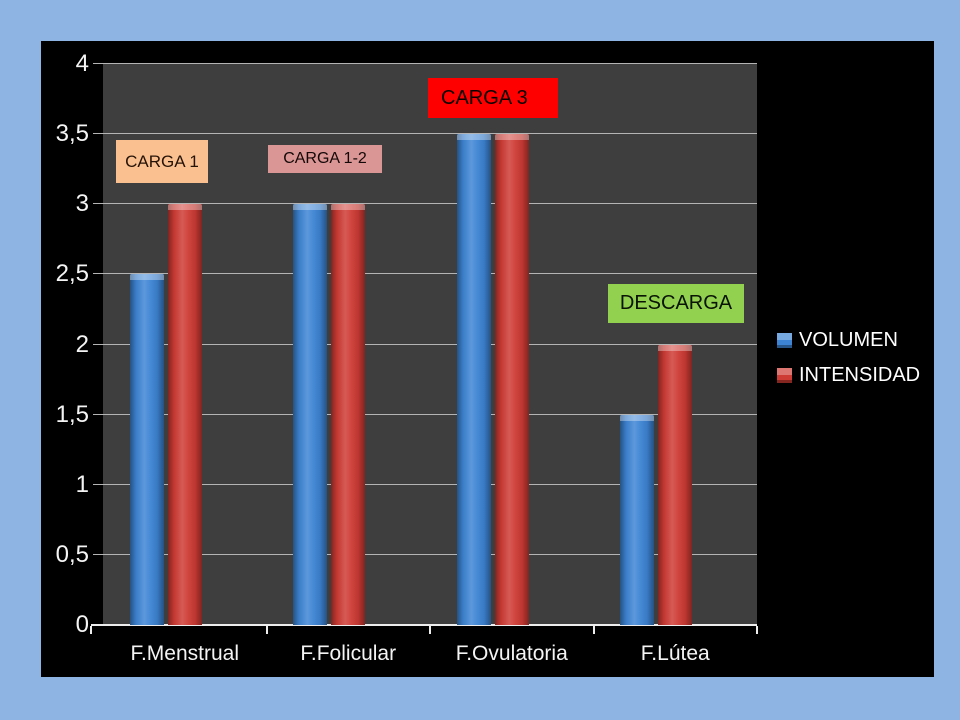 This screenshot has height=720, width=960. I want to click on y-axis-tick-label: 4, so click(82, 63).